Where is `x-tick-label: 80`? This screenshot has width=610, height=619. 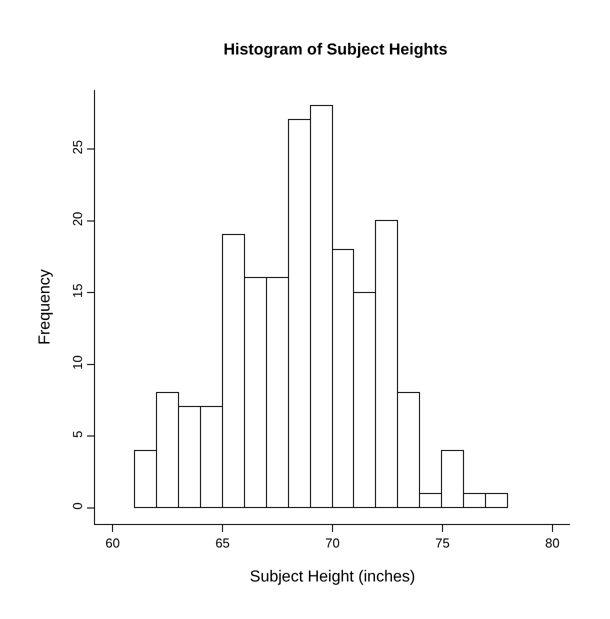 x-tick-label: 80 is located at coordinates (552, 543).